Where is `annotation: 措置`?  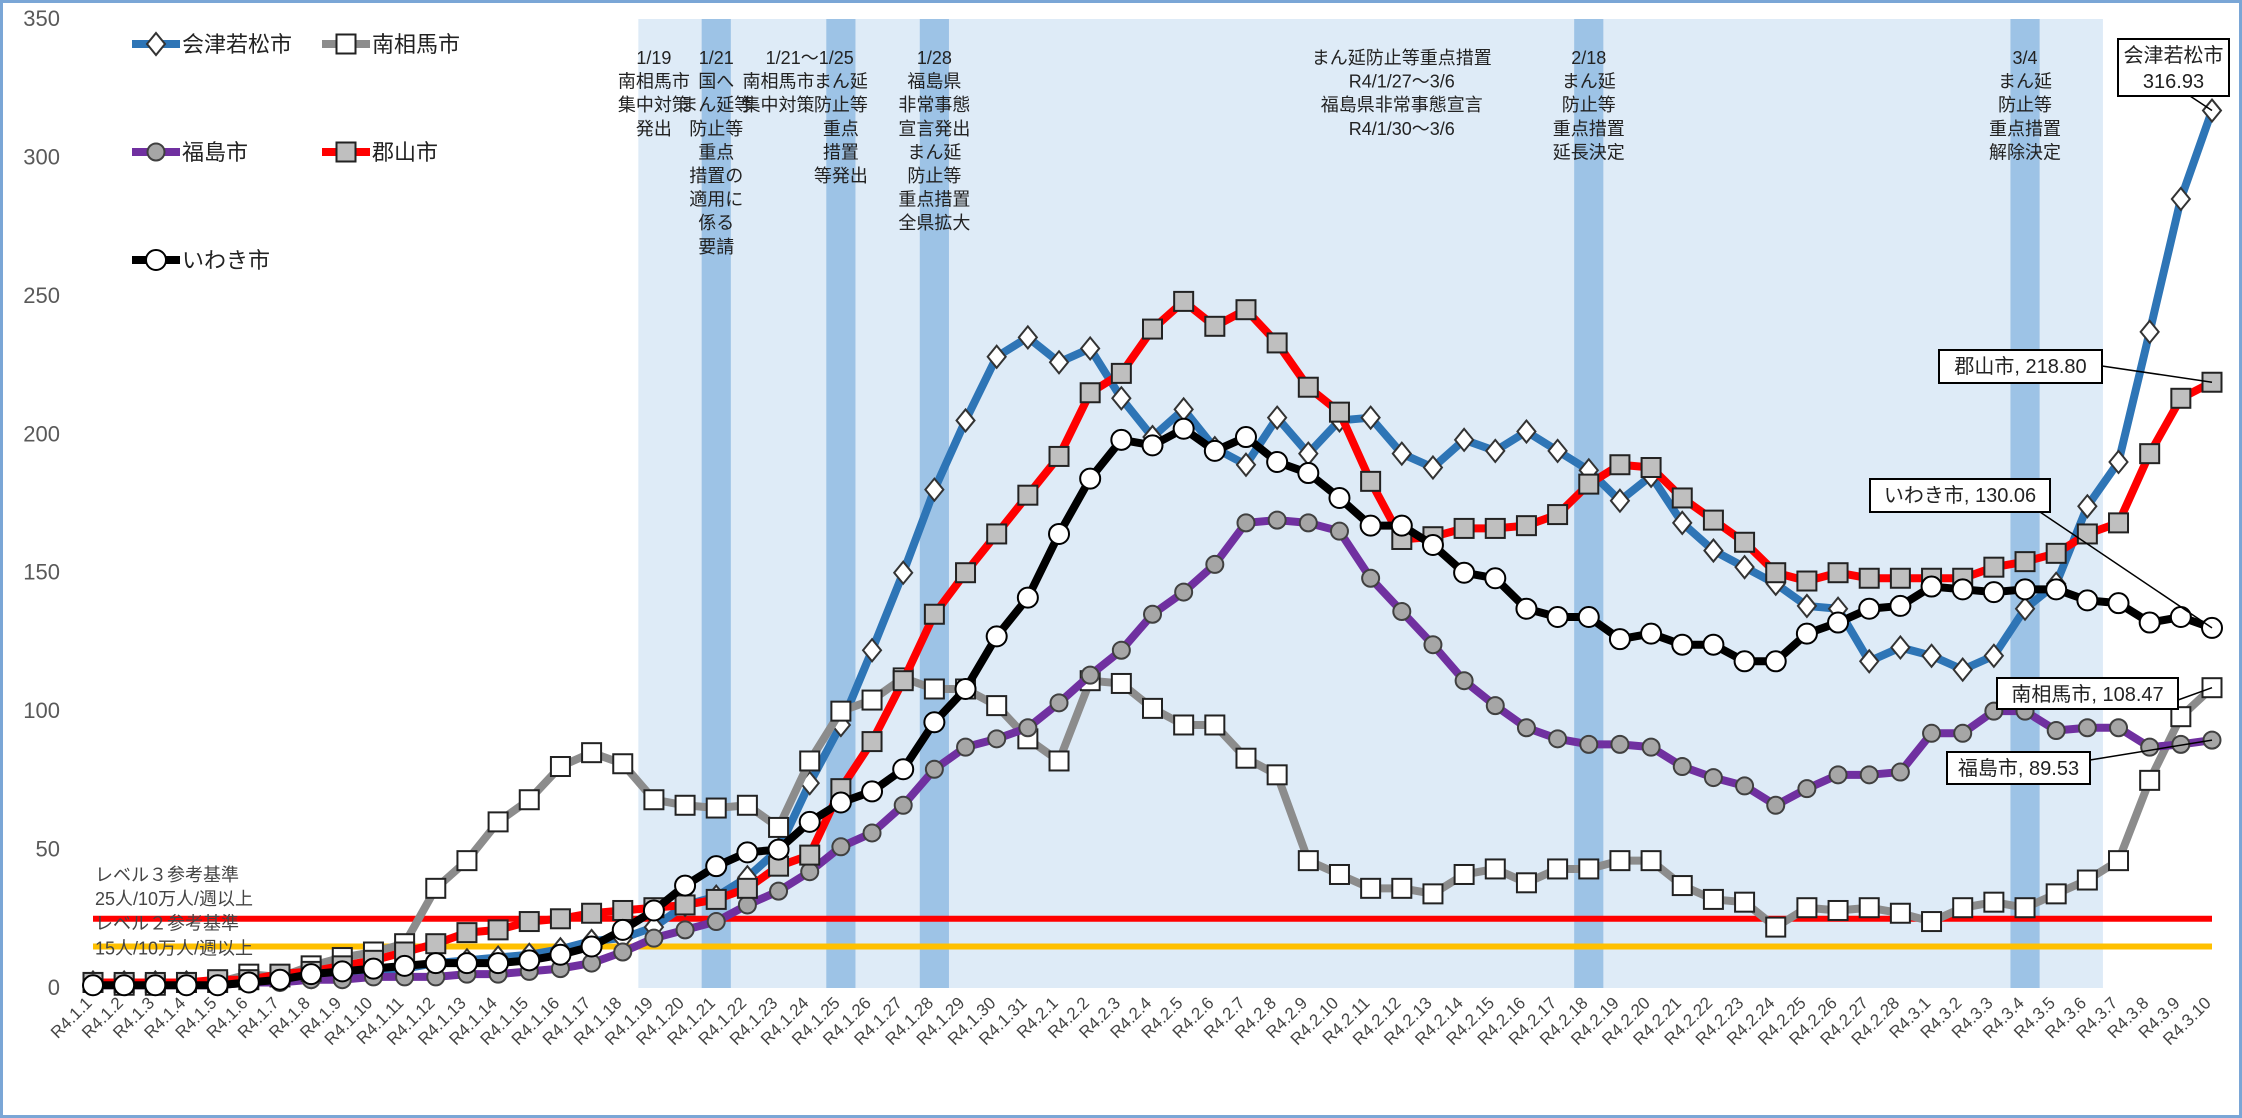
annotation: 措置 is located at coordinates (841, 152).